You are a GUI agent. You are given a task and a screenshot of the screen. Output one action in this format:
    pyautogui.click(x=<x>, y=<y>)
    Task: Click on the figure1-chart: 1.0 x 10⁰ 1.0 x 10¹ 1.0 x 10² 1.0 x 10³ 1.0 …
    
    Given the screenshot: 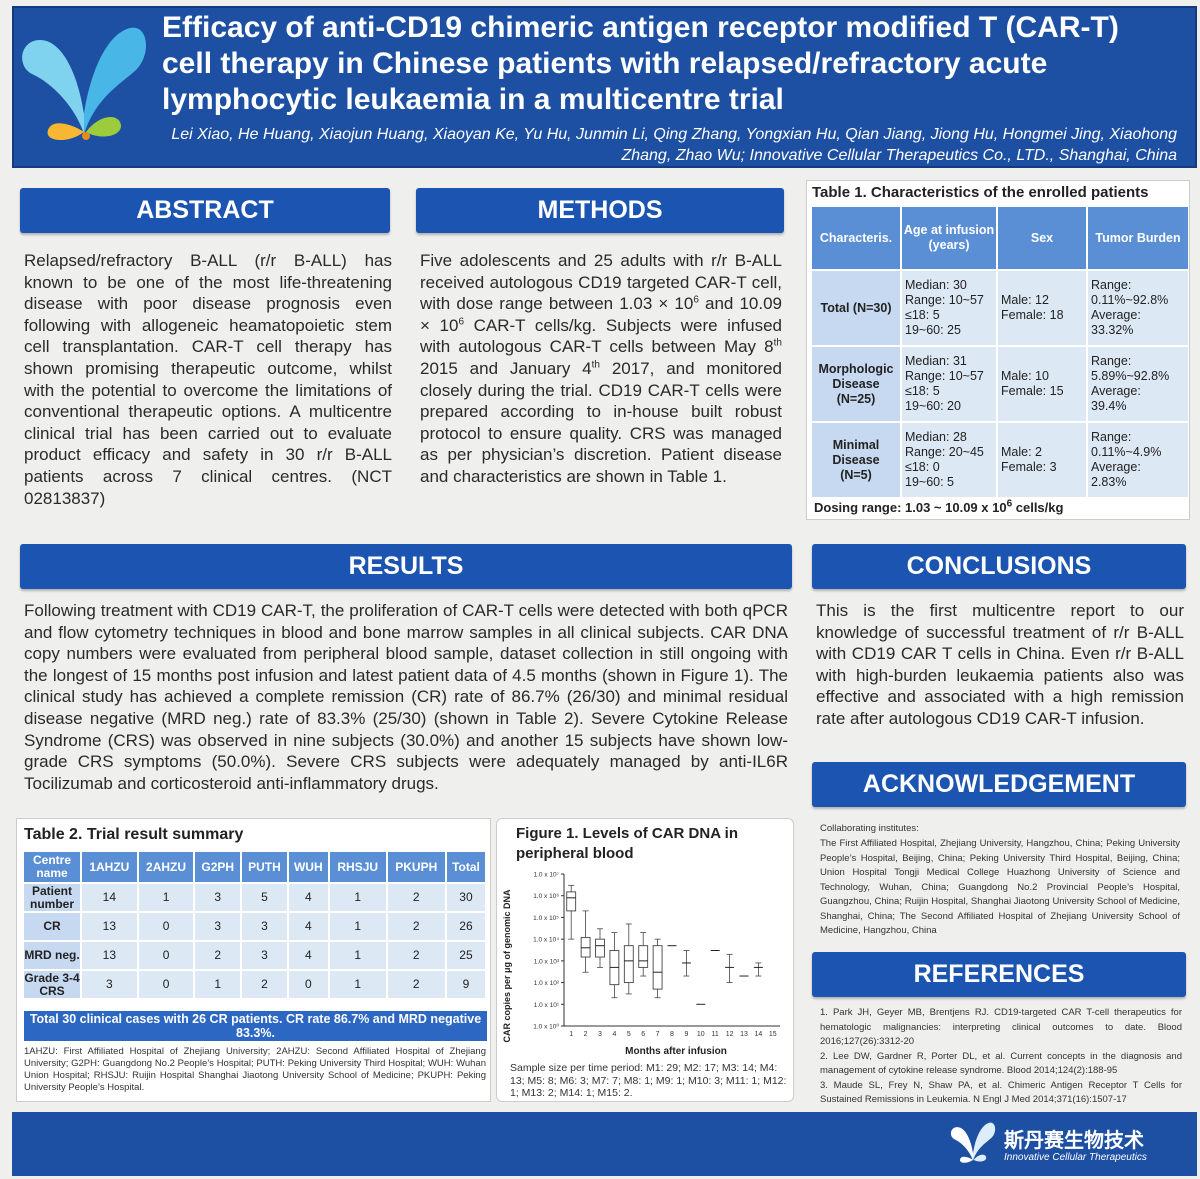 What is the action you would take?
    pyautogui.click(x=641, y=964)
    